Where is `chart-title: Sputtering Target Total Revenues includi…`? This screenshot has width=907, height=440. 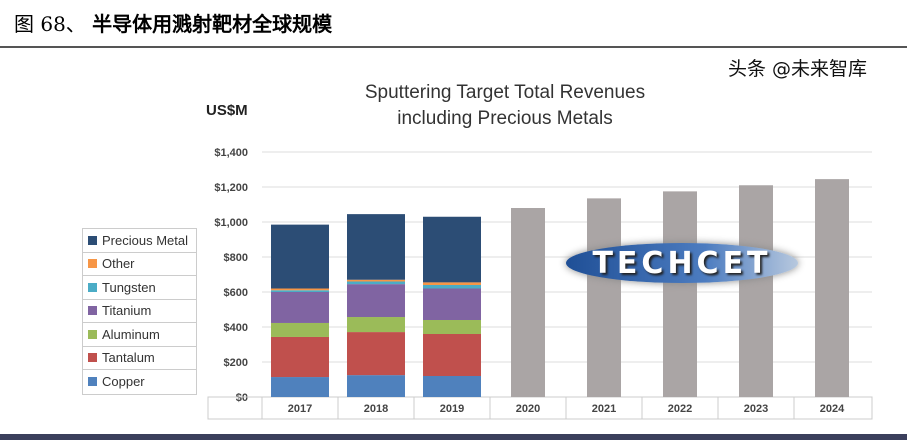
chart-title: Sputtering Target Total Revenues includi… is located at coordinates (505, 106).